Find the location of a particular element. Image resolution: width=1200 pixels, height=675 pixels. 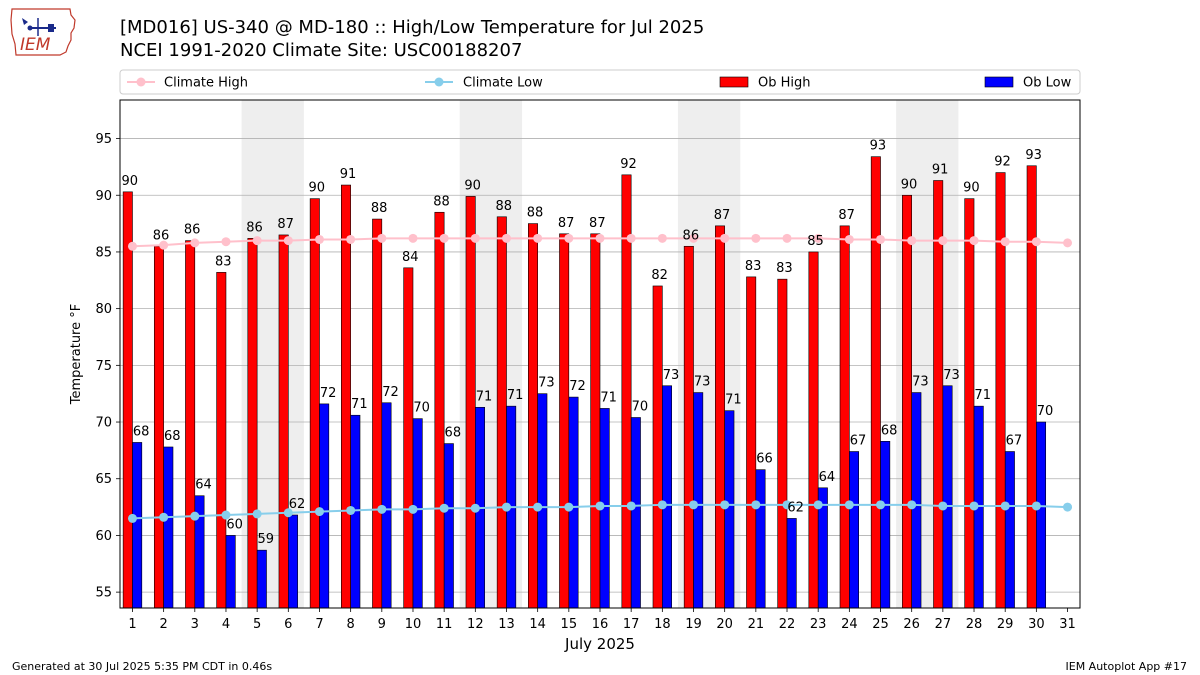

x-tick-label: 24 is located at coordinates (849, 624).